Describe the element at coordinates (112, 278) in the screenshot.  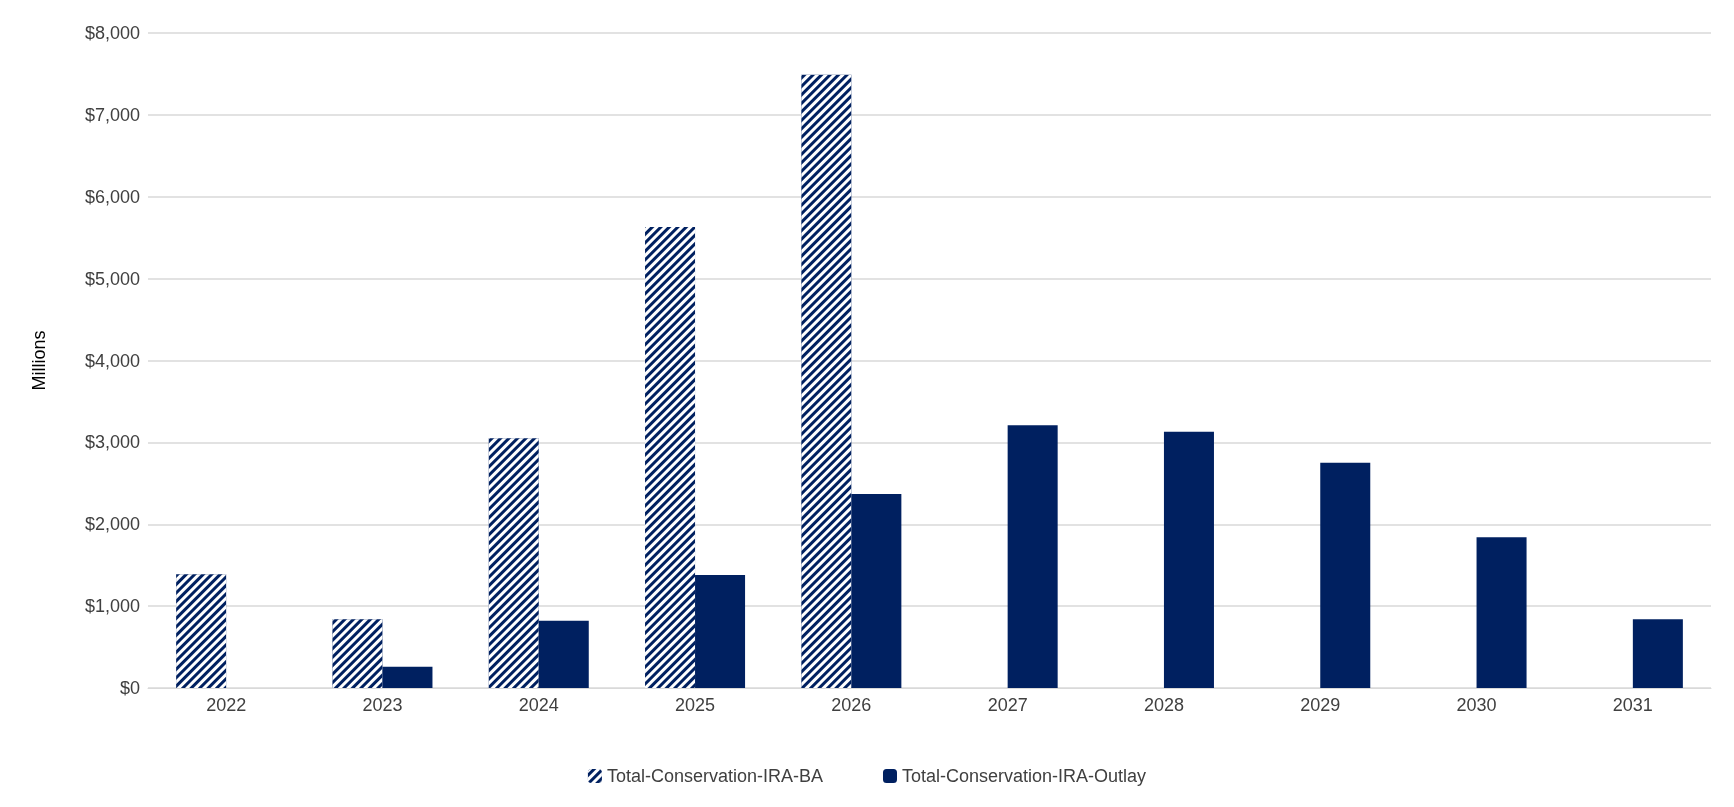
I see `y-tick-label: $5,000` at that location.